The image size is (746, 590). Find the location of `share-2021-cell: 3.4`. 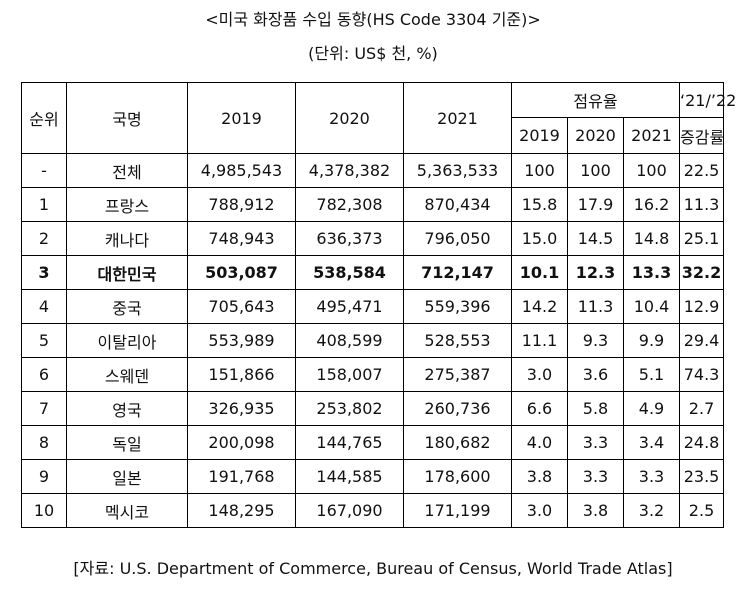

share-2021-cell: 3.4 is located at coordinates (651, 442).